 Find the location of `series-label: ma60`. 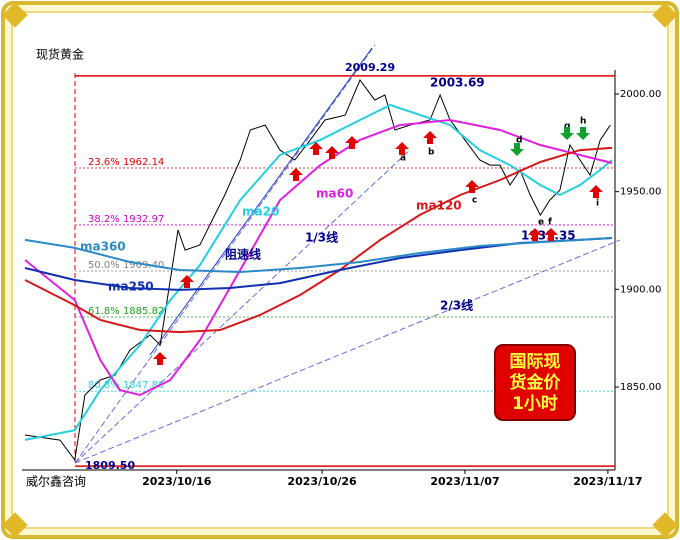

series-label: ma60 is located at coordinates (334, 194).